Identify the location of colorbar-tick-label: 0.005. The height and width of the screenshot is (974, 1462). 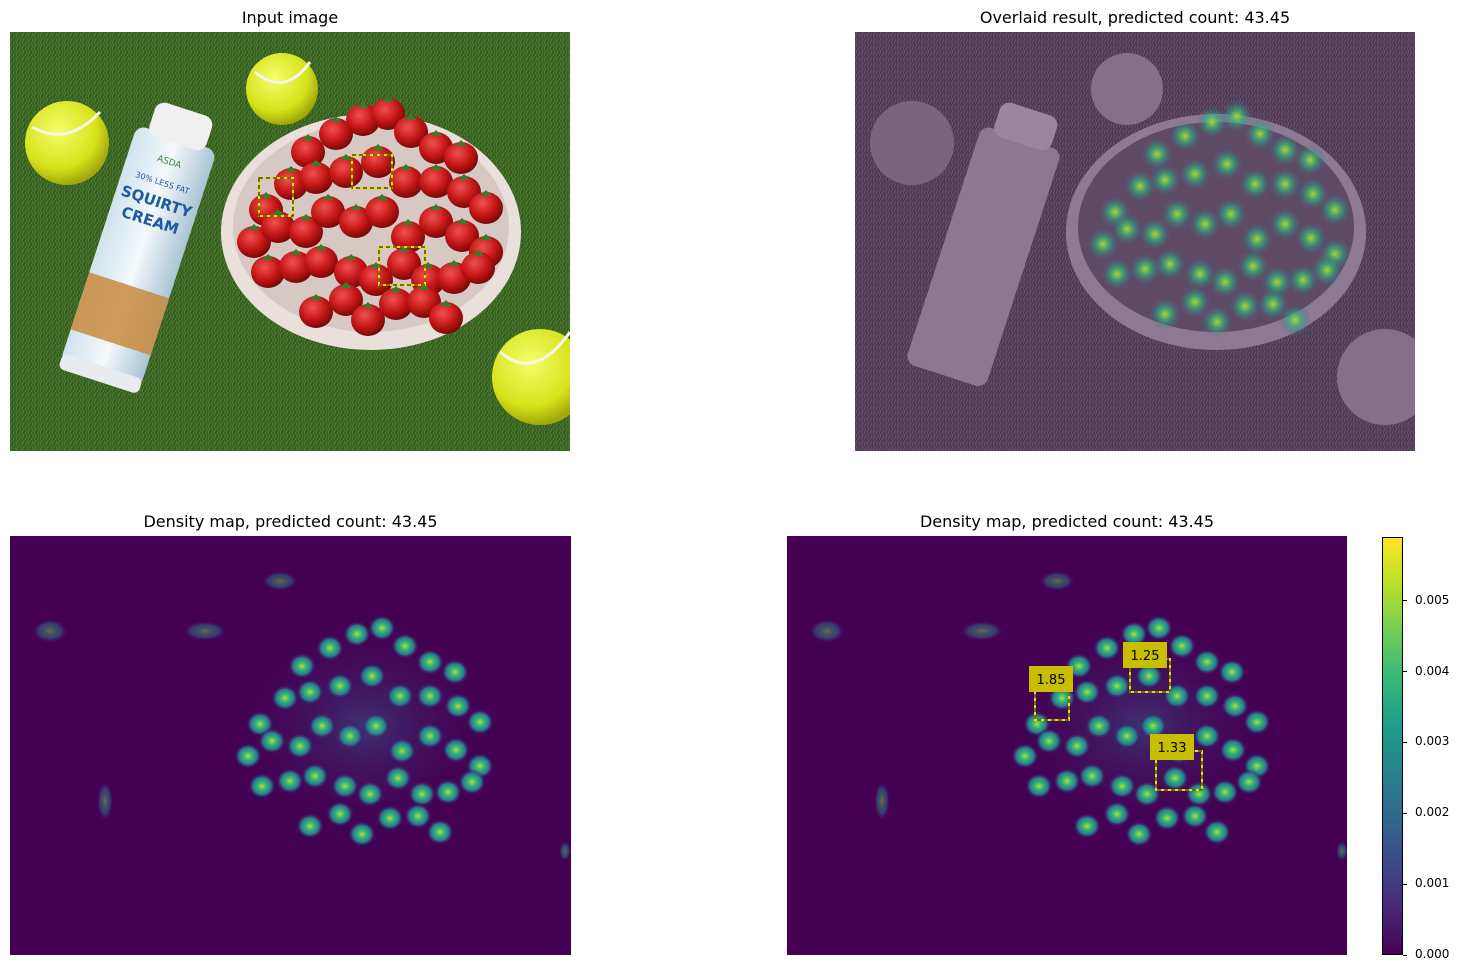
(1432, 599).